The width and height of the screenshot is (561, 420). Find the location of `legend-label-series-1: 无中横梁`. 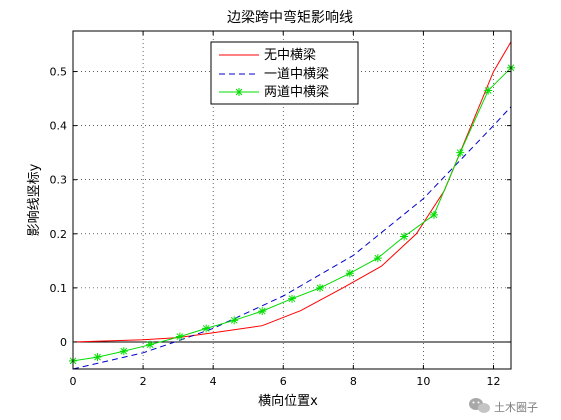

legend-label-series-1: 无中横梁 is located at coordinates (290, 55).